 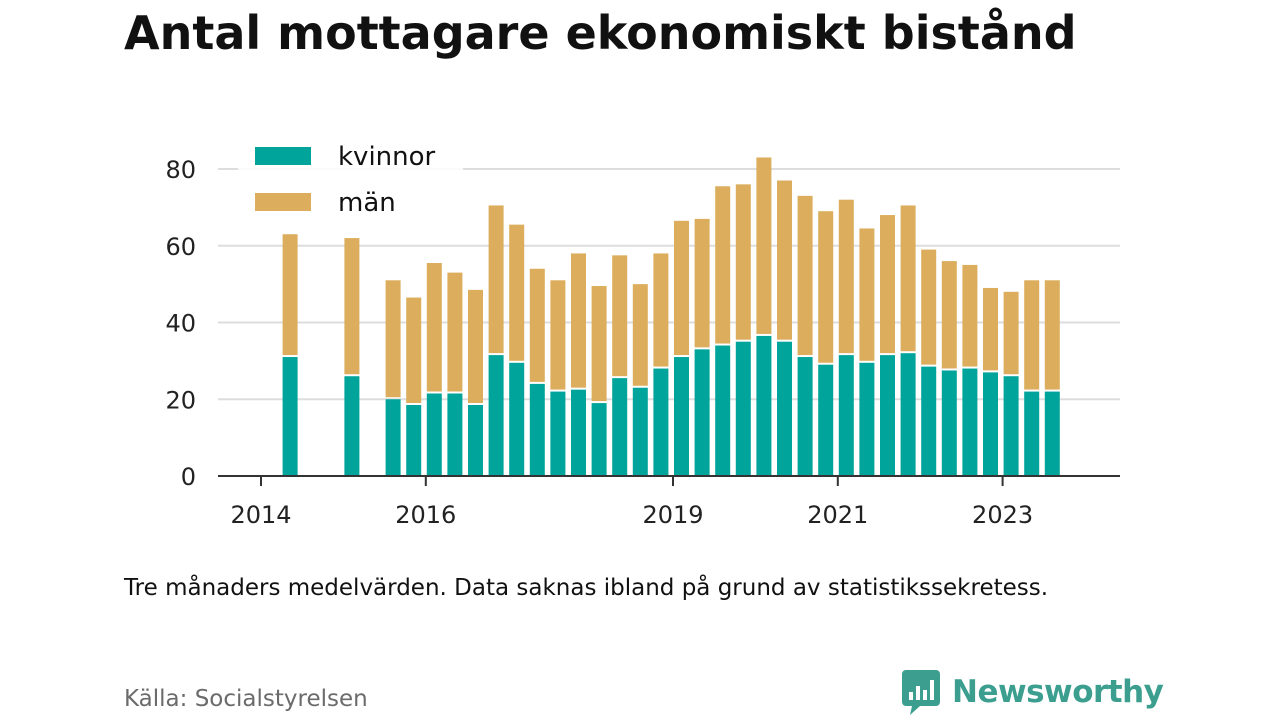 I want to click on legend-label-man: män, so click(x=367, y=203).